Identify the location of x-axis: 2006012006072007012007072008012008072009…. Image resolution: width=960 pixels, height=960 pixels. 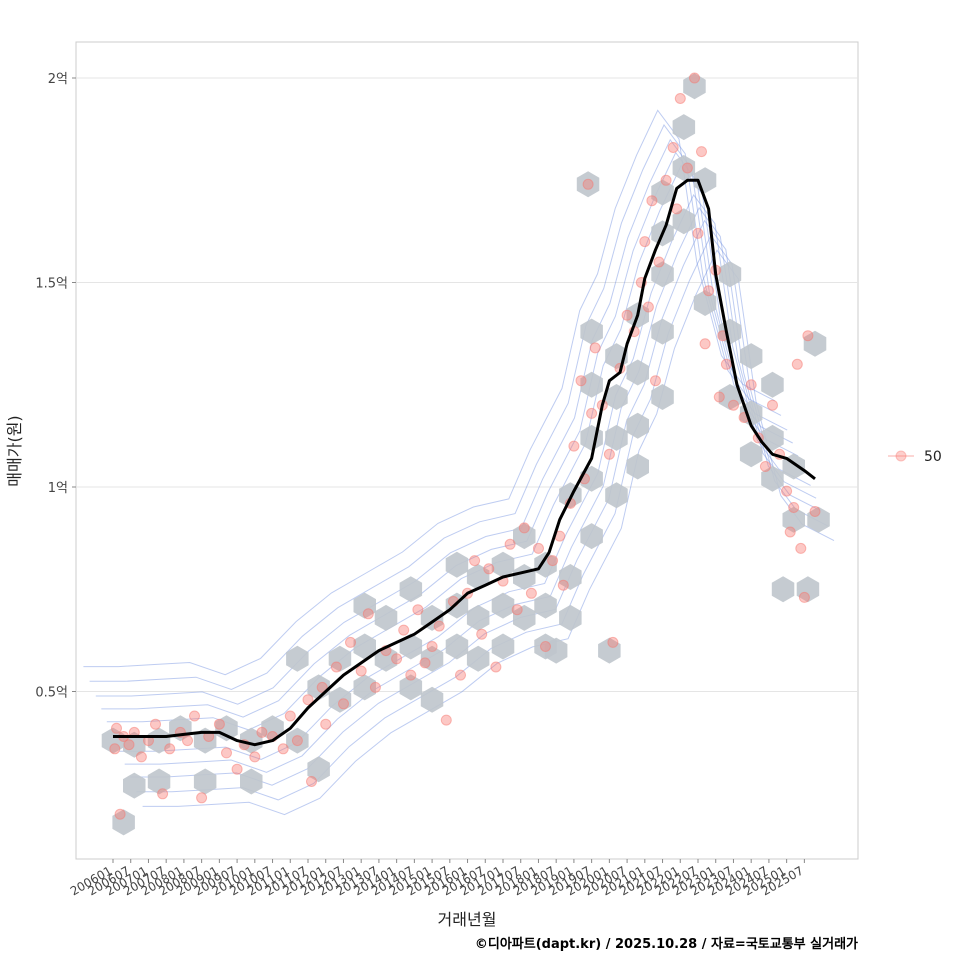
(437, 879).